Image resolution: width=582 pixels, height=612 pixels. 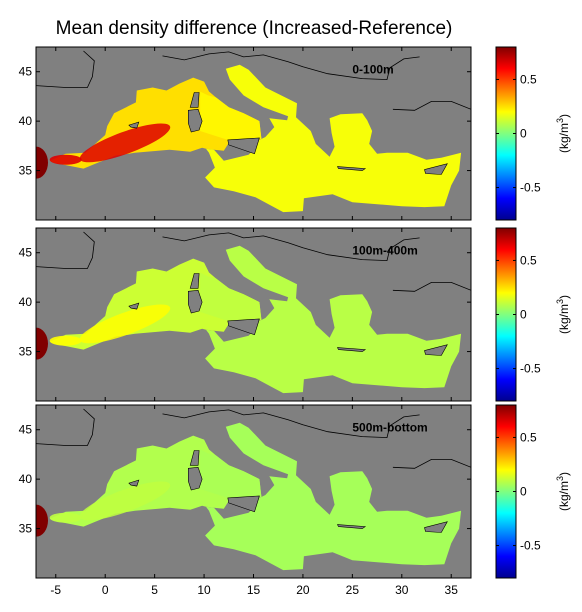 What do you see at coordinates (389, 428) in the screenshot?
I see `depth-label: 500m-bottom` at bounding box center [389, 428].